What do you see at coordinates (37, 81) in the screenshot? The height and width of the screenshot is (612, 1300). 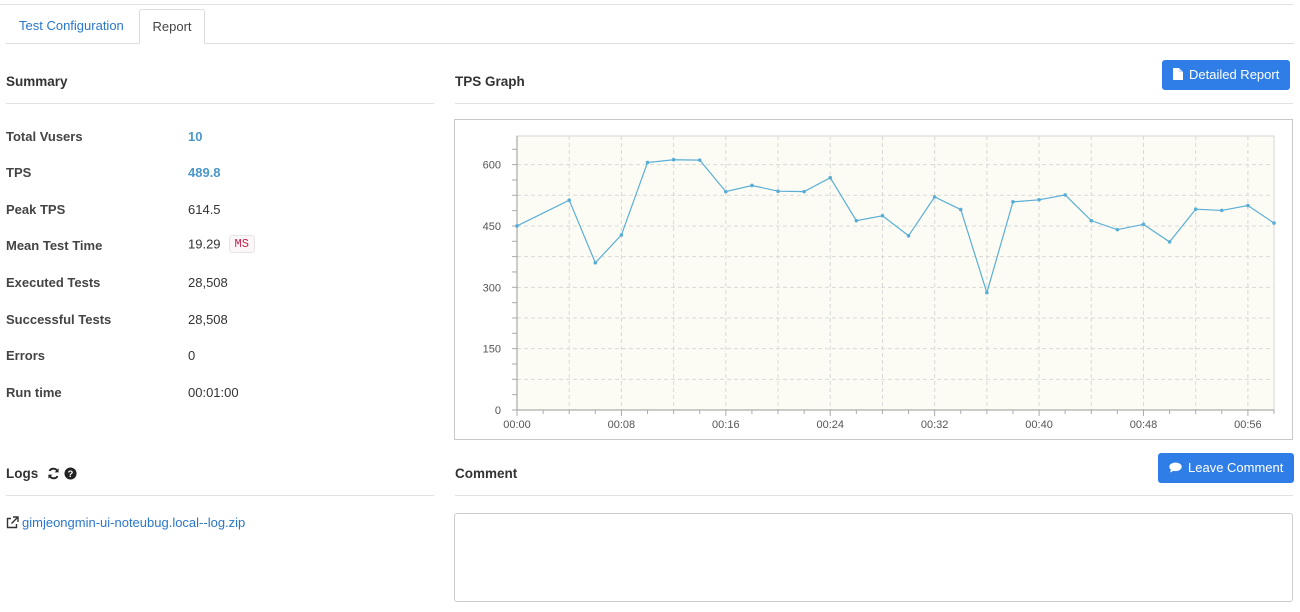 I see `summary-title: Summary` at bounding box center [37, 81].